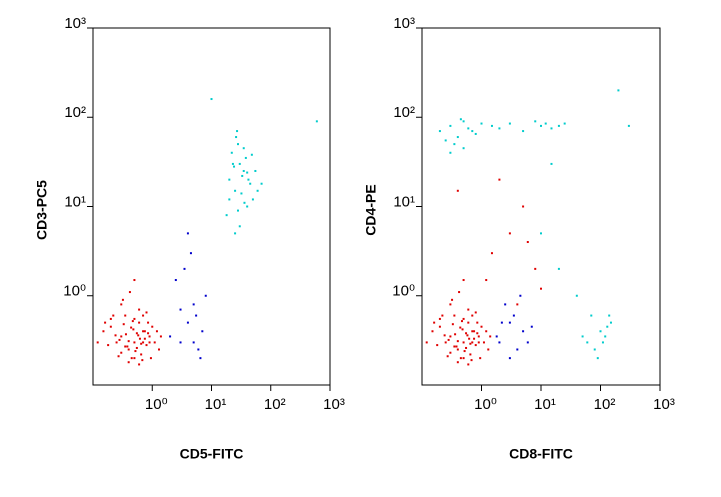  What do you see at coordinates (404, 23) in the screenshot?
I see `y-tick-label: 10³` at bounding box center [404, 23].